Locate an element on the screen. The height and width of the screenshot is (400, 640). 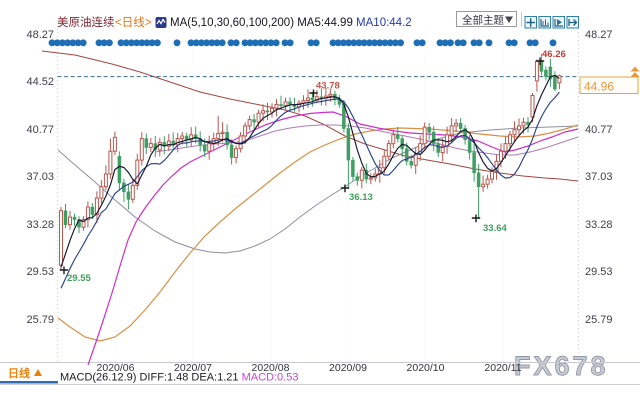
svg-text: 2020/11 is located at coordinates (502, 368).